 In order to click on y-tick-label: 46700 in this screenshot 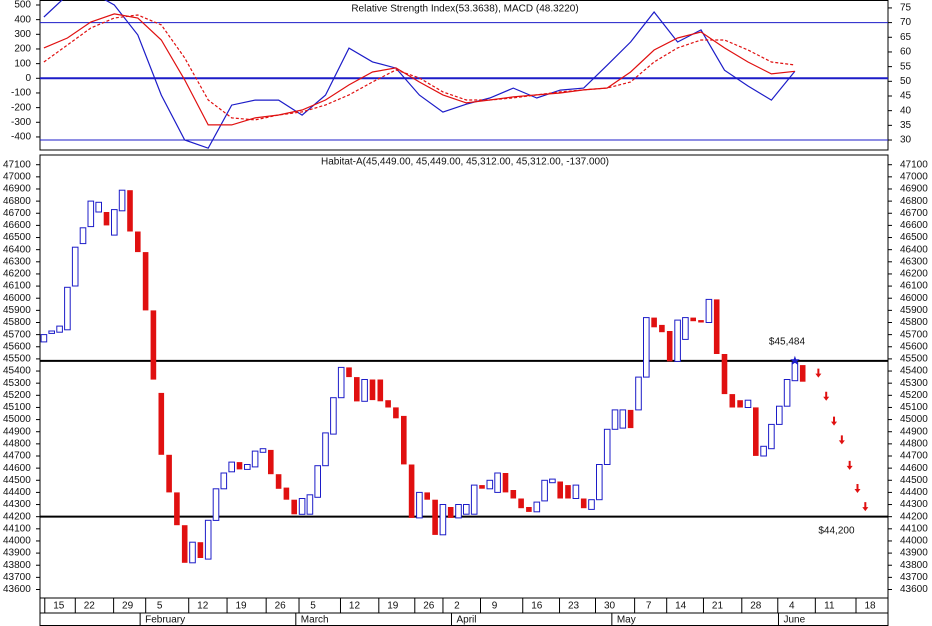, I will do `click(17, 213)`.